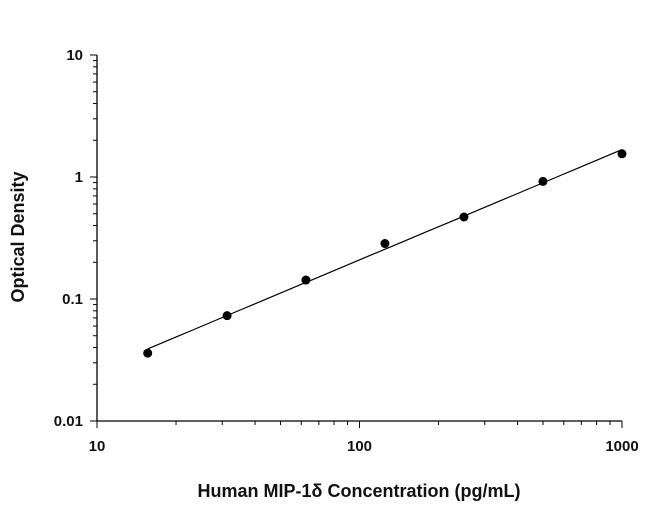  What do you see at coordinates (74, 55) in the screenshot?
I see `y-tick-label: 10` at bounding box center [74, 55].